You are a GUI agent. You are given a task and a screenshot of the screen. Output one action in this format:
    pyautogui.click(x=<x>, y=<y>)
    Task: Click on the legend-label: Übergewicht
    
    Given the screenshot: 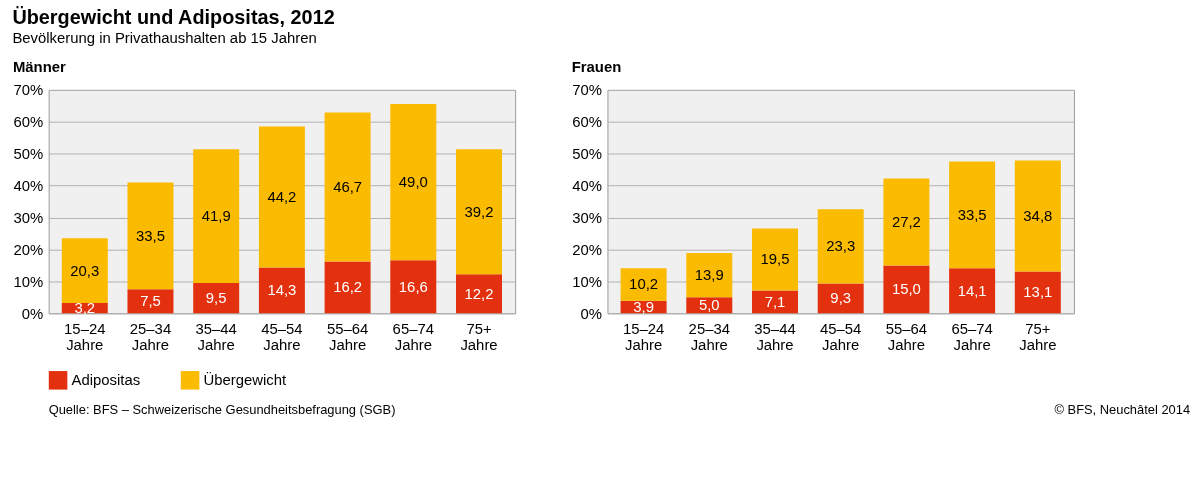 What is the action you would take?
    pyautogui.click(x=245, y=380)
    